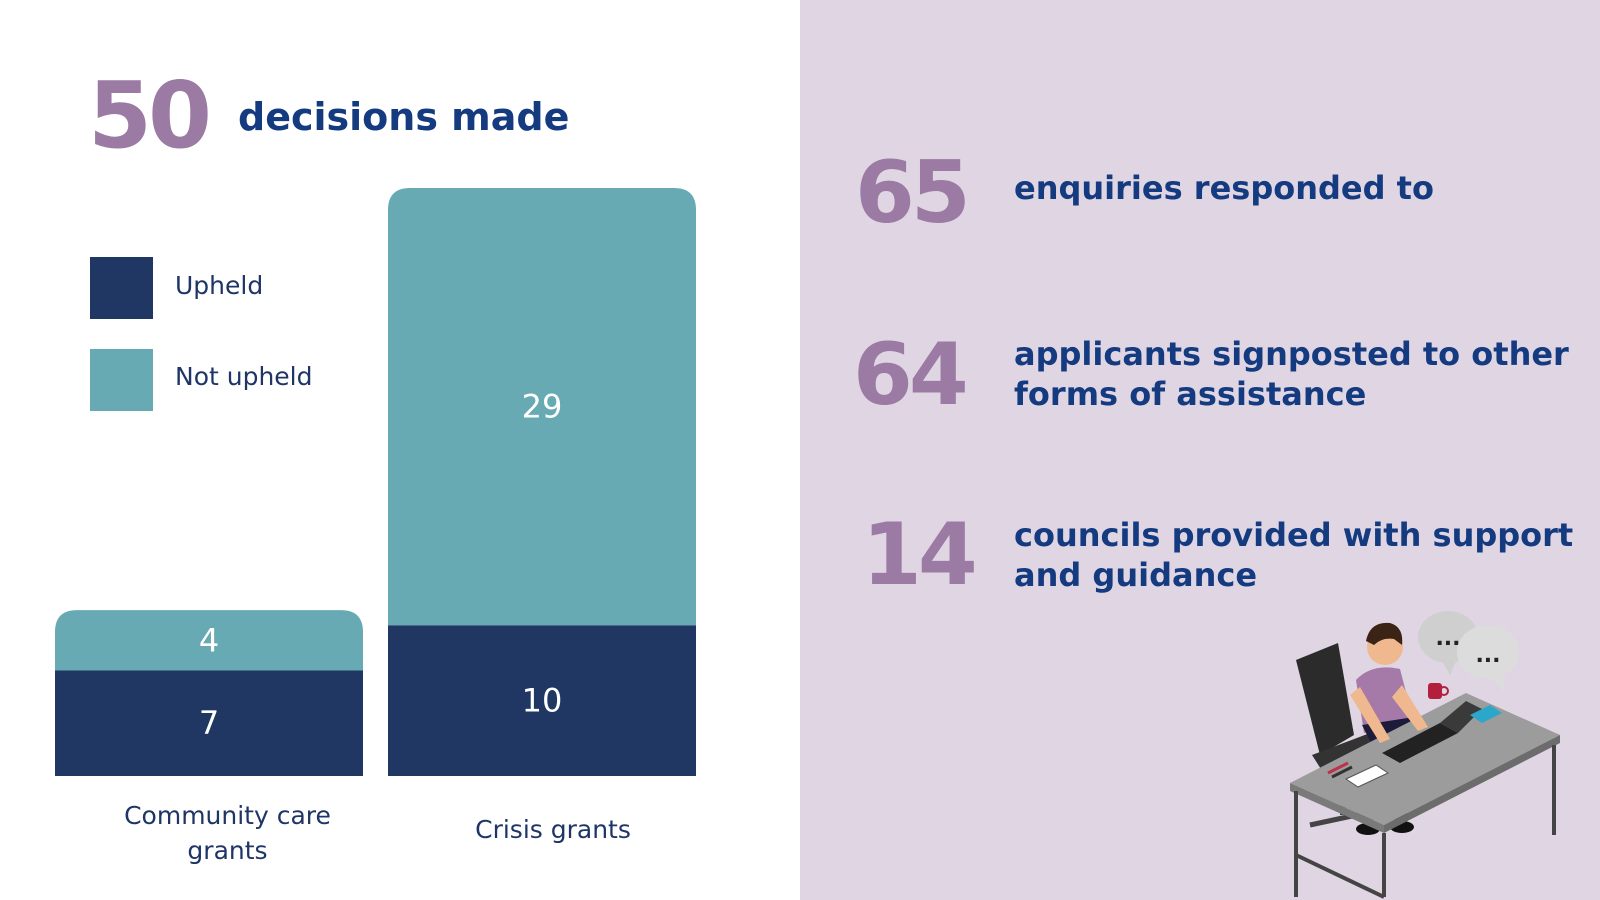 Image resolution: width=1600 pixels, height=900 pixels. What do you see at coordinates (121, 288) in the screenshot?
I see `legend-upheld-swatch` at bounding box center [121, 288].